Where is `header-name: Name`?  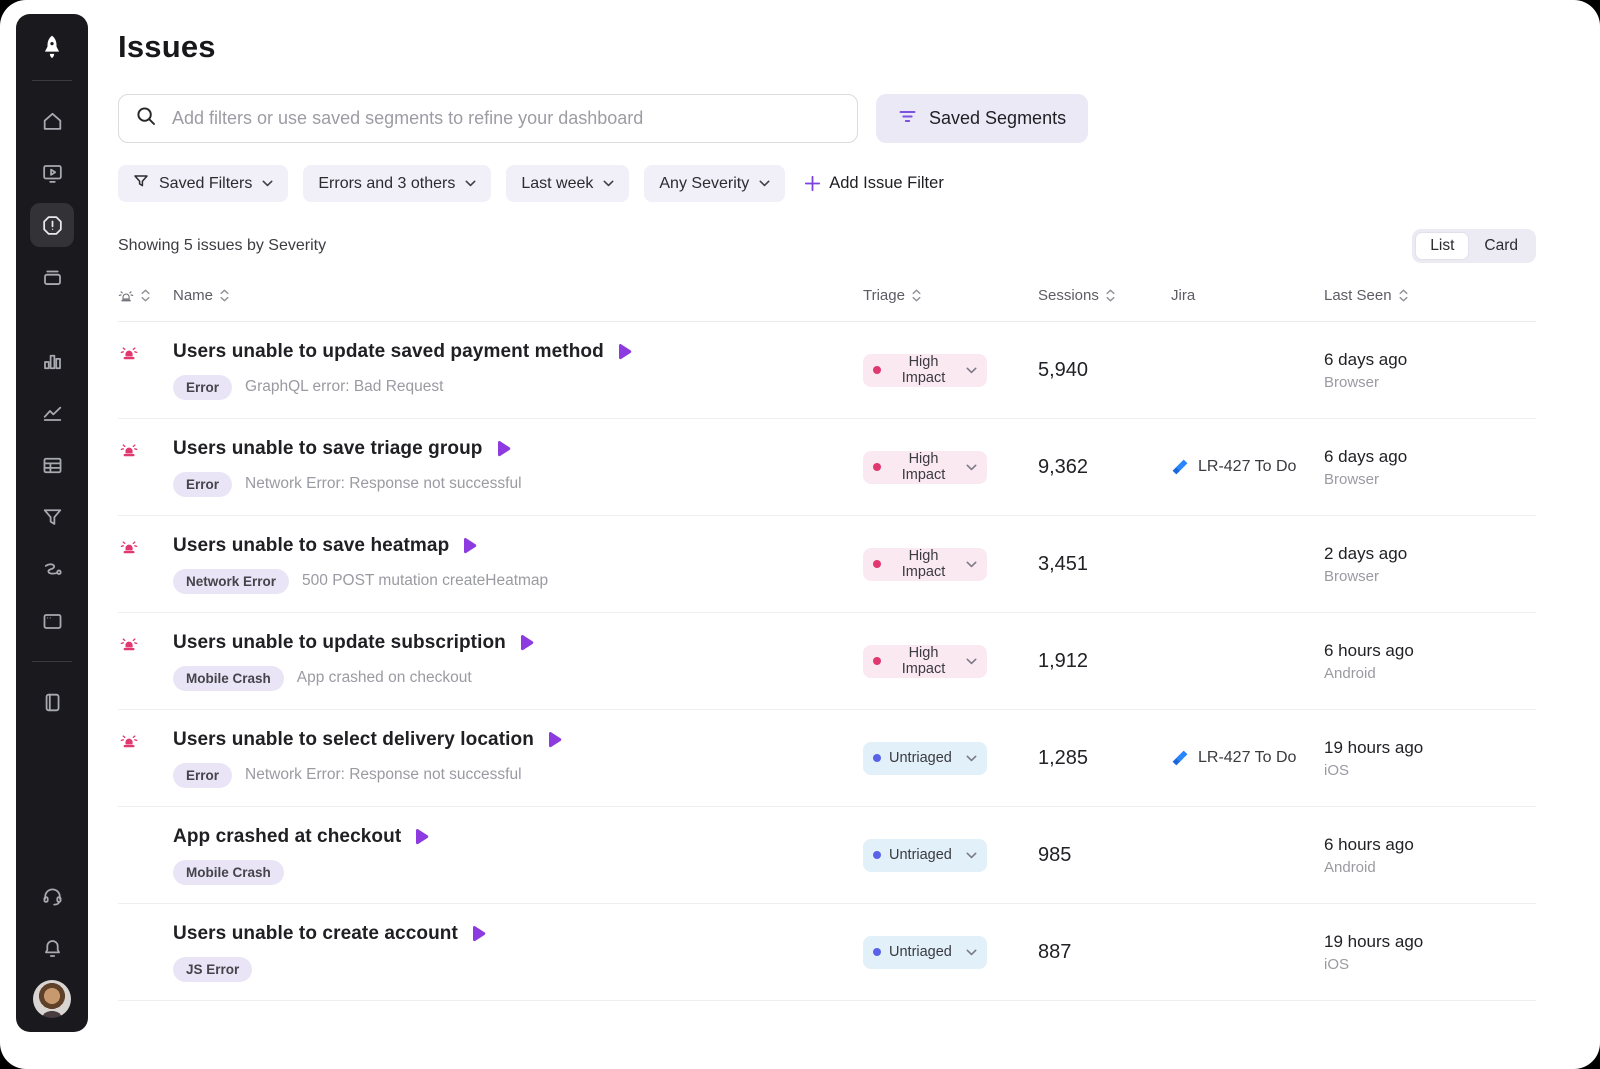 header-name: Name is located at coordinates (518, 295).